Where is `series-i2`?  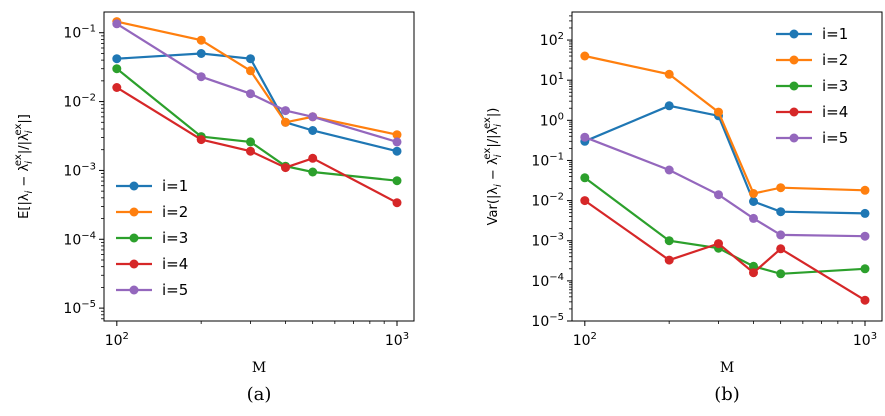
series-i2 is located at coordinates (725, 124).